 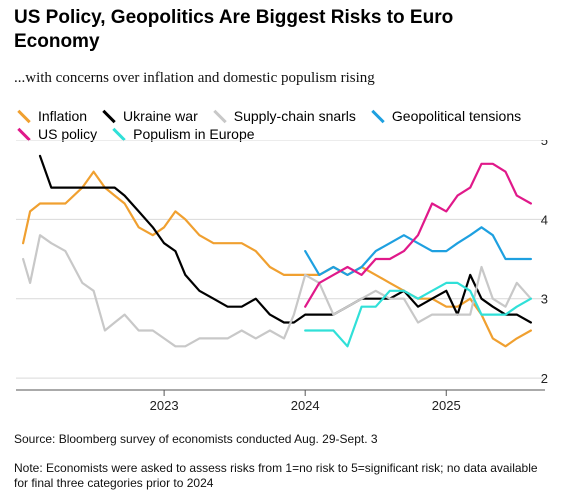 I want to click on legend-swatch-us-policy, so click(x=24, y=134).